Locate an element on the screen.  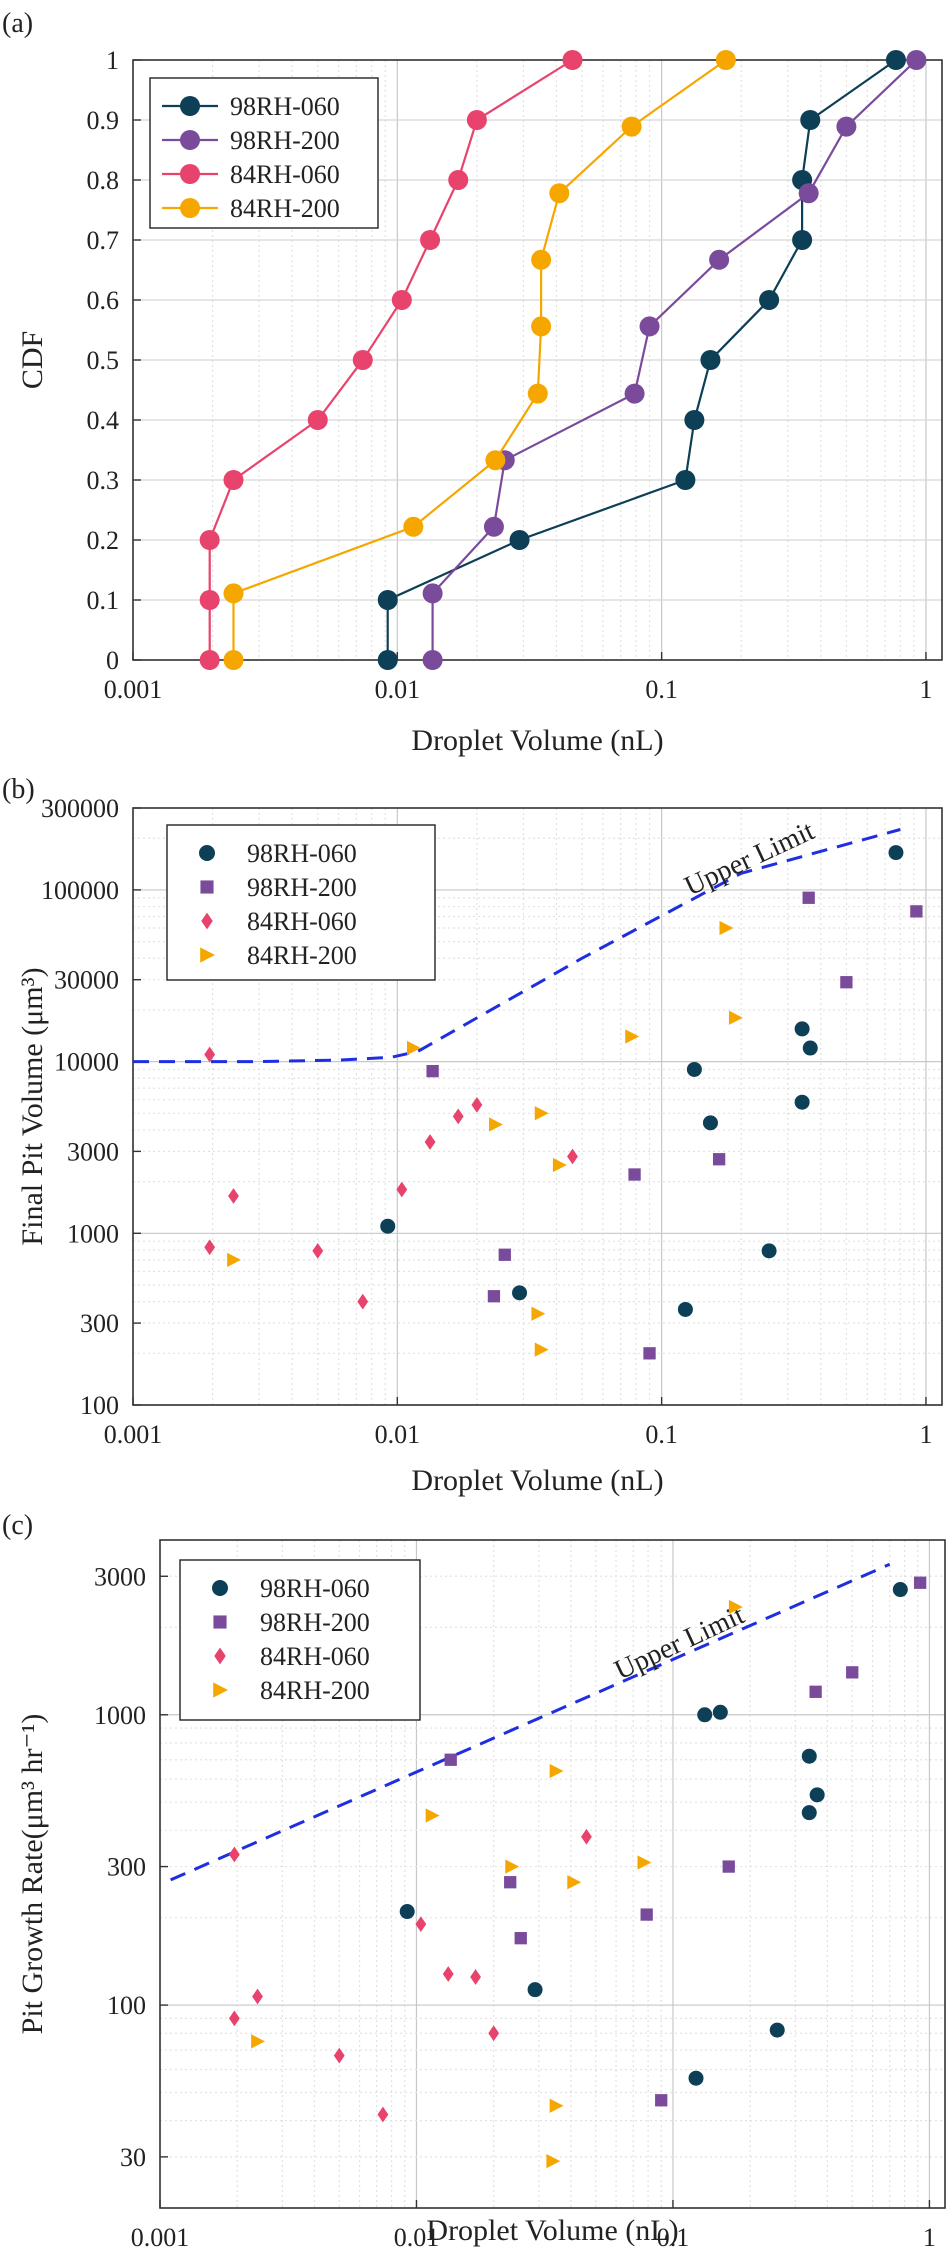
series-line is located at coordinates (479, 359).